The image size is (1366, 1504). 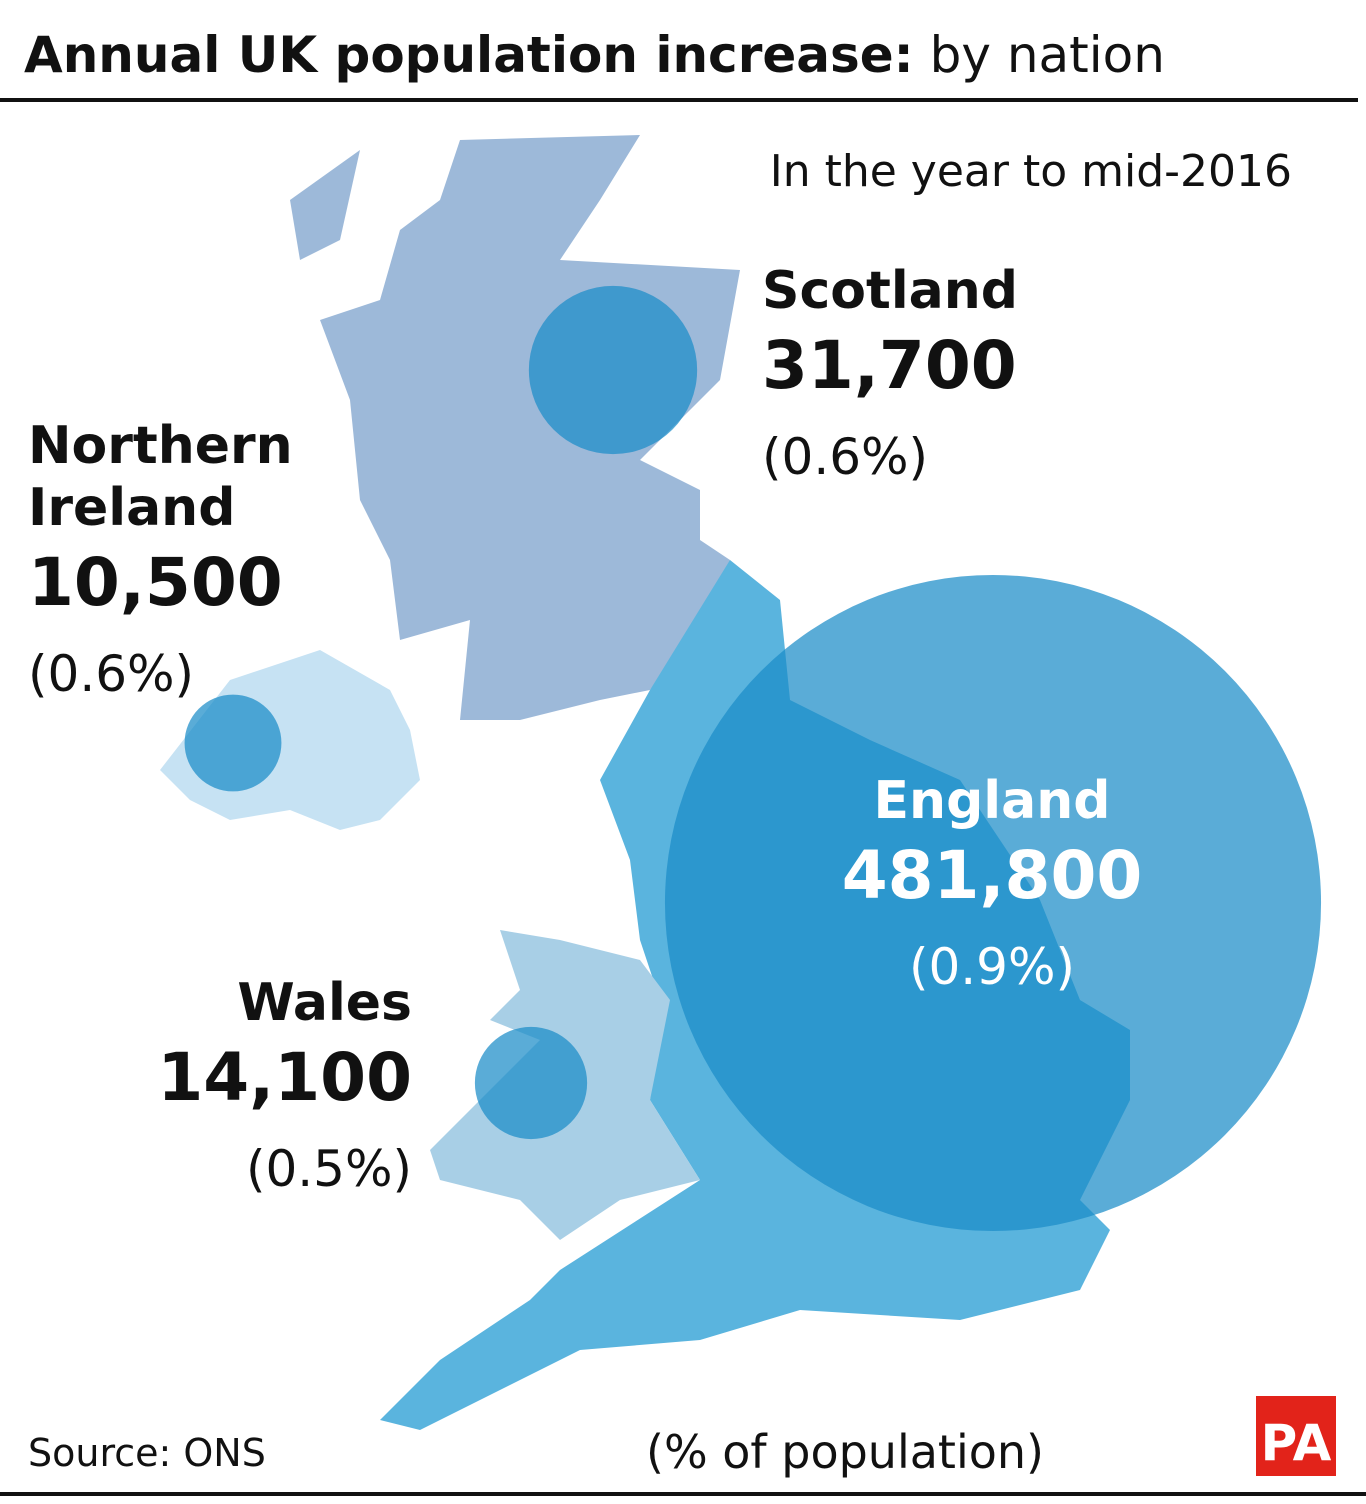 I want to click on source: Source: ONS, so click(x=147, y=1453).